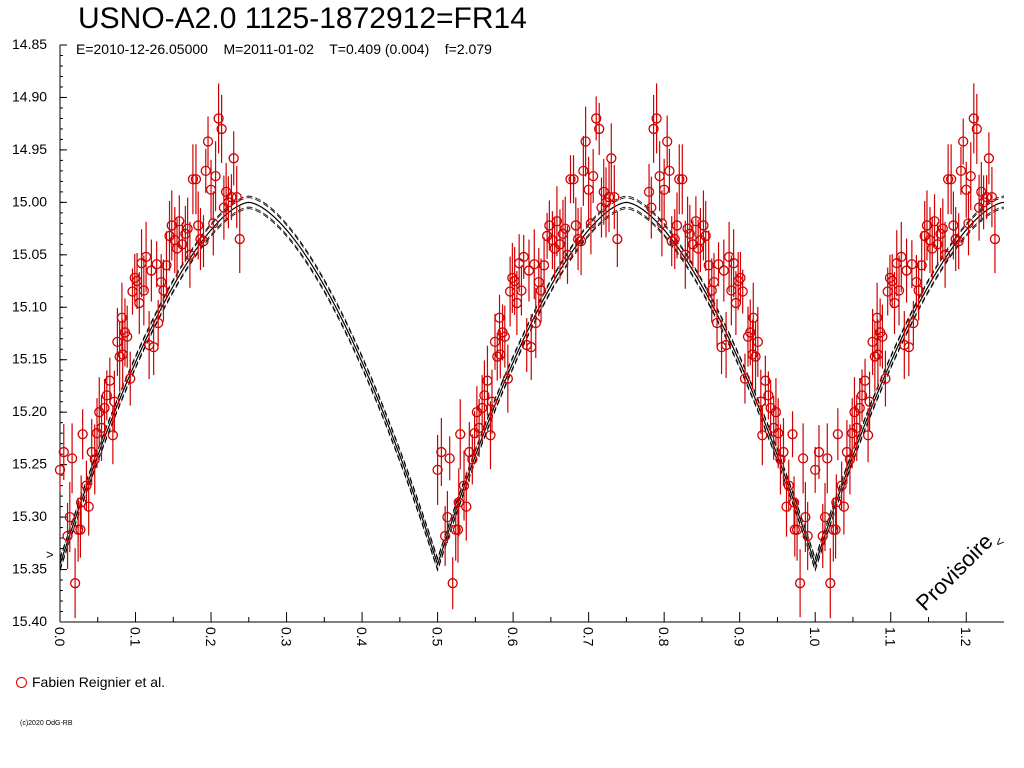  What do you see at coordinates (211, 637) in the screenshot?
I see `x-tick-label: 0.2` at bounding box center [211, 637].